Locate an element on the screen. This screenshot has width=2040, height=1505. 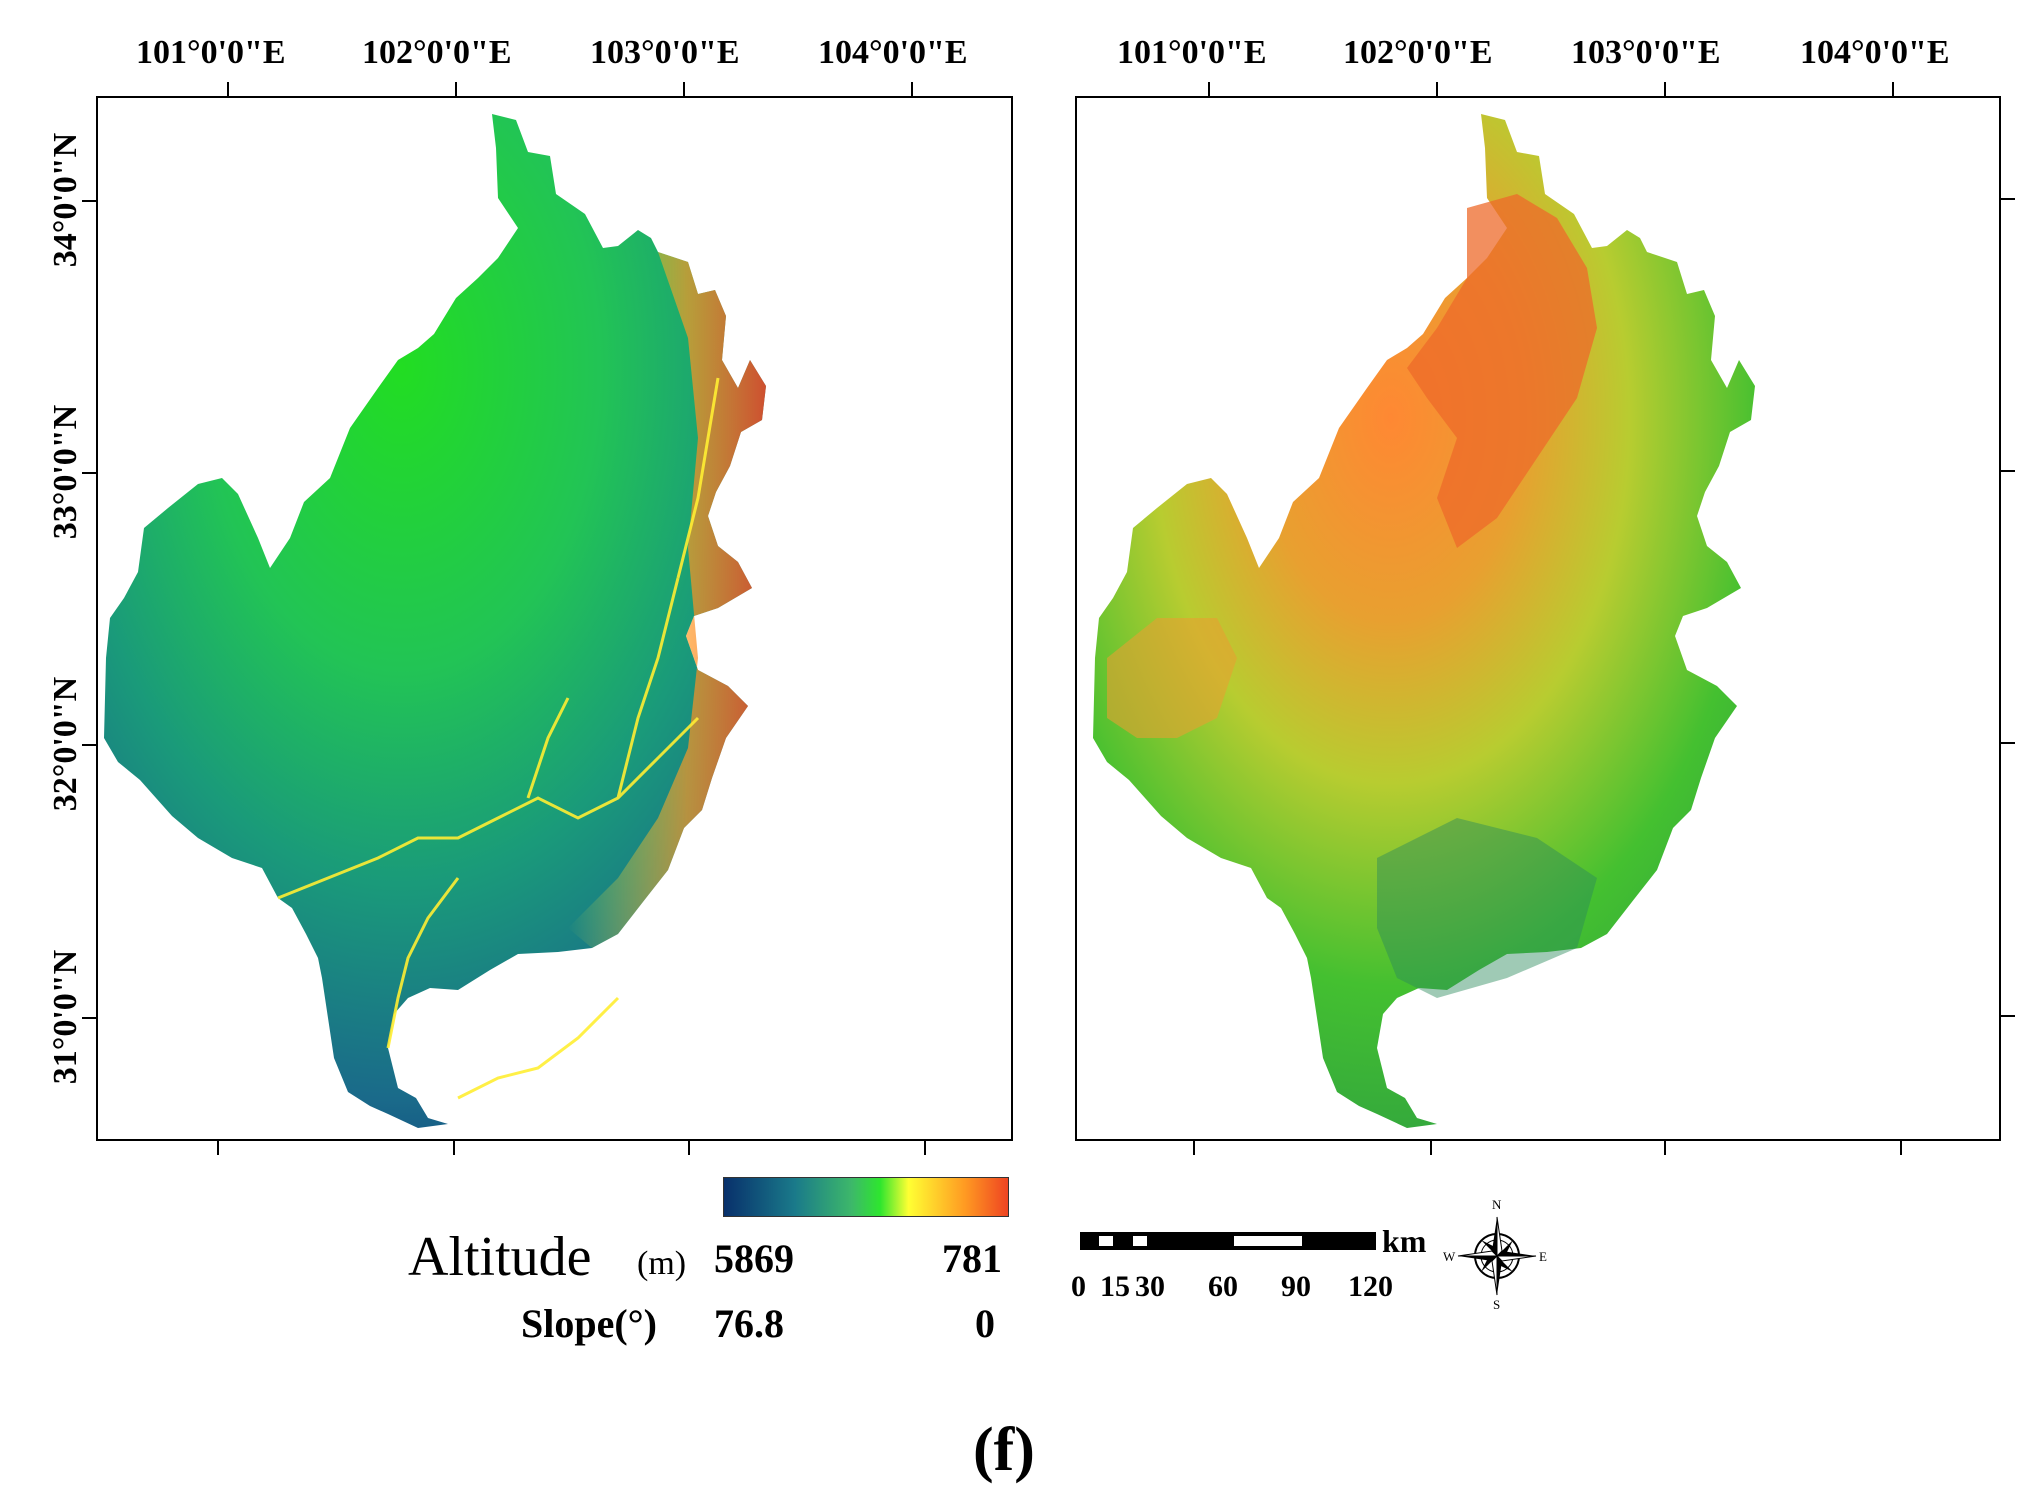
compass-e: E is located at coordinates (1543, 1256).